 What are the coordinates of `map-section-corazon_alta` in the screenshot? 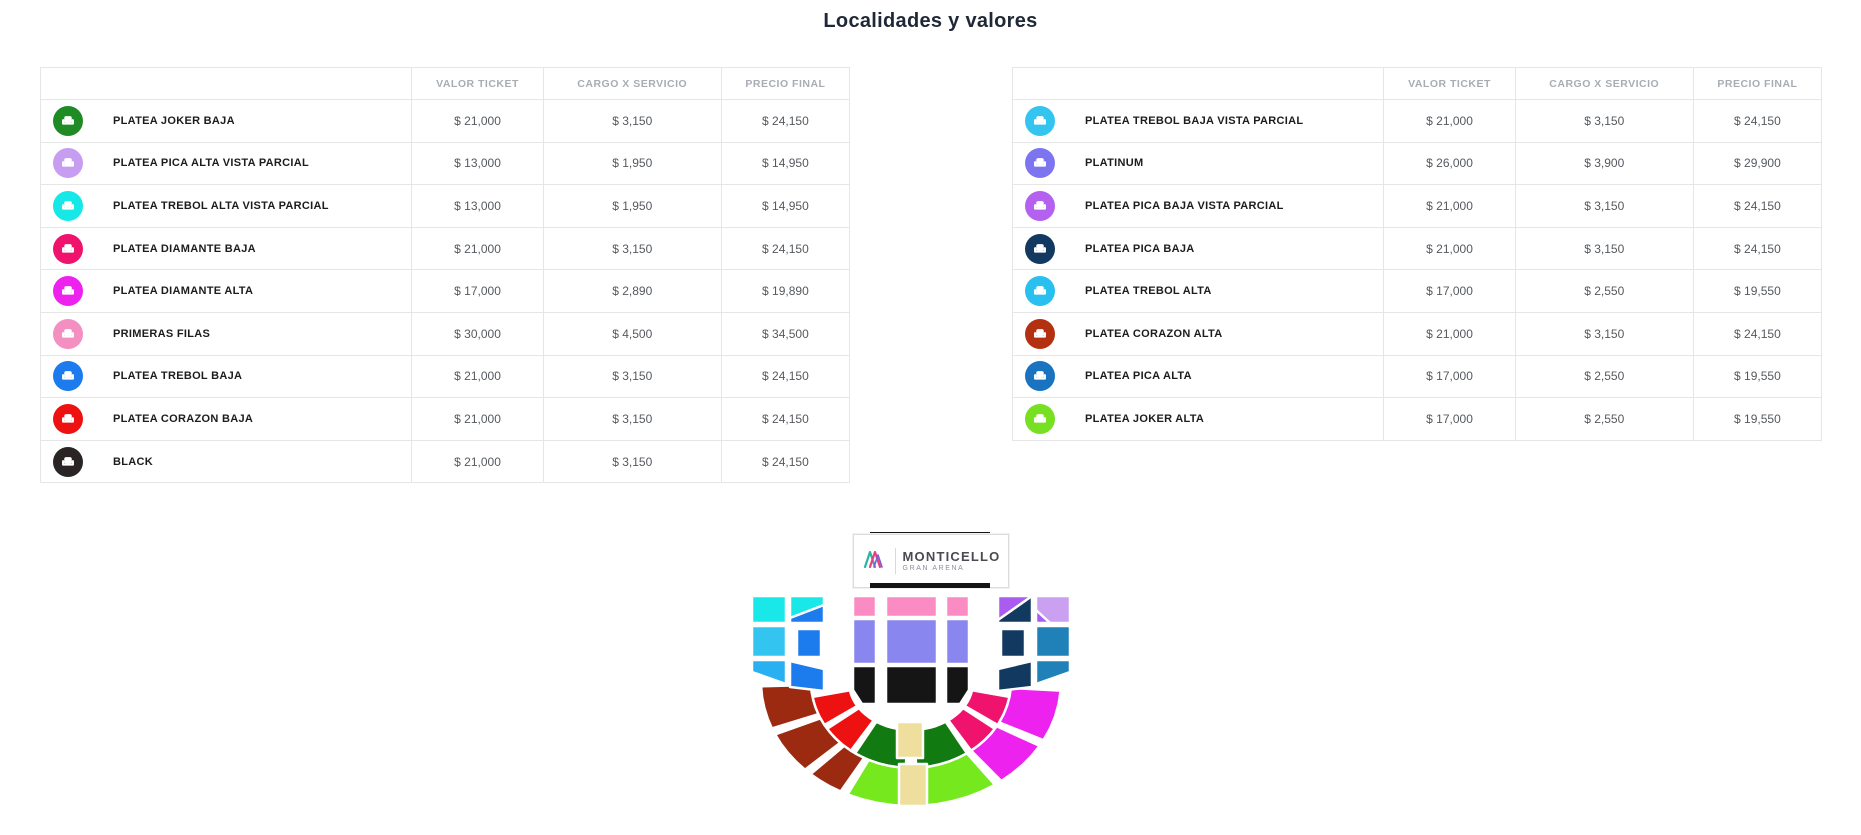 It's located at (837, 768).